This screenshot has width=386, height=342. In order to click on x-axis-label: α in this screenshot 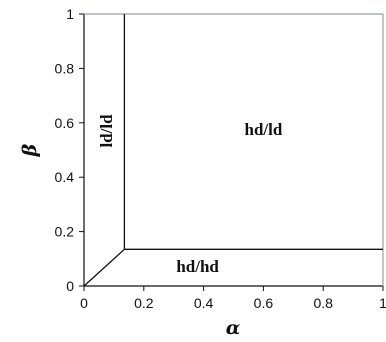, I will do `click(233, 328)`.